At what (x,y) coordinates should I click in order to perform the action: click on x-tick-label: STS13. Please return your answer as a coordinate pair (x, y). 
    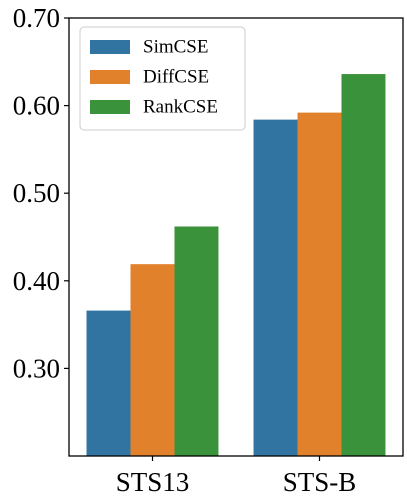
    Looking at the image, I should click on (153, 482).